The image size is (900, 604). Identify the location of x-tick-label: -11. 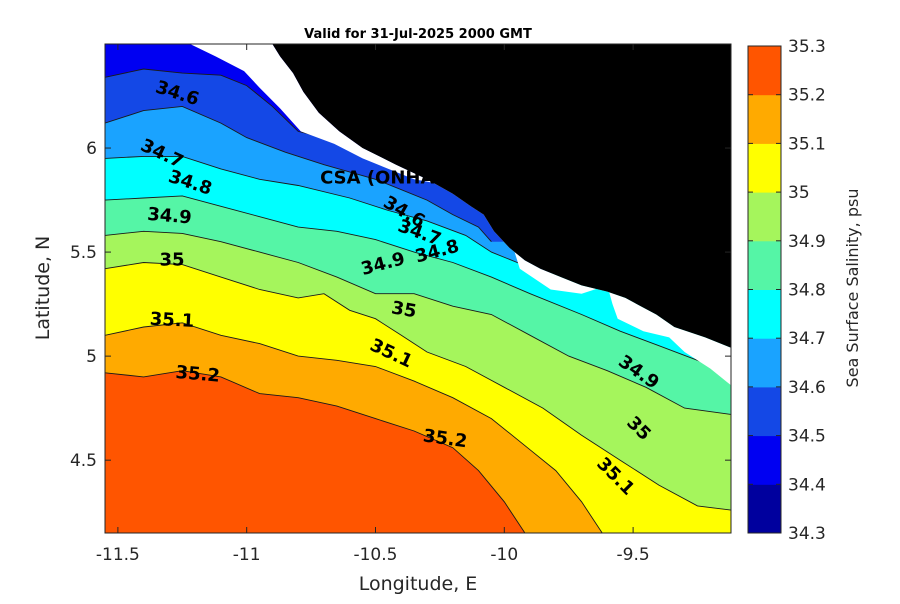
(247, 555).